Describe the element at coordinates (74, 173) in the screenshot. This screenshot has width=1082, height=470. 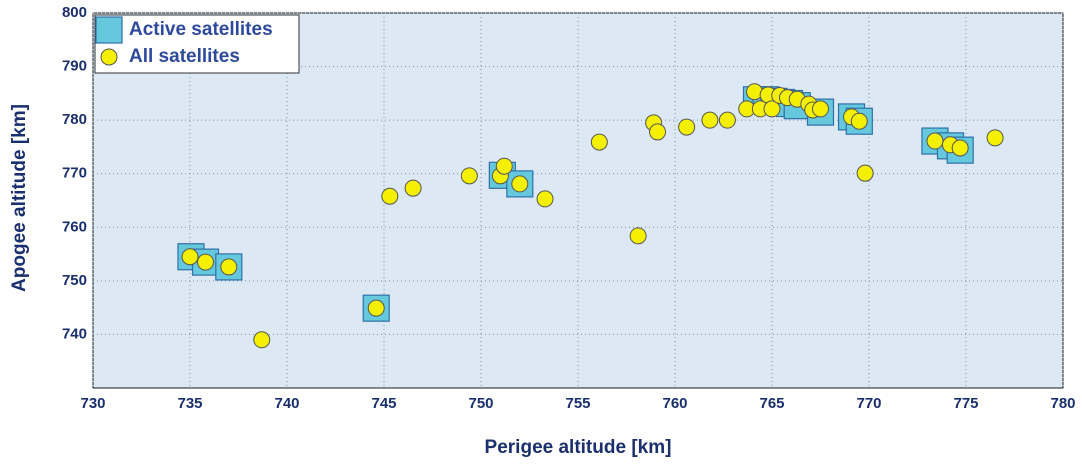
I see `y-tick-label: 770` at that location.